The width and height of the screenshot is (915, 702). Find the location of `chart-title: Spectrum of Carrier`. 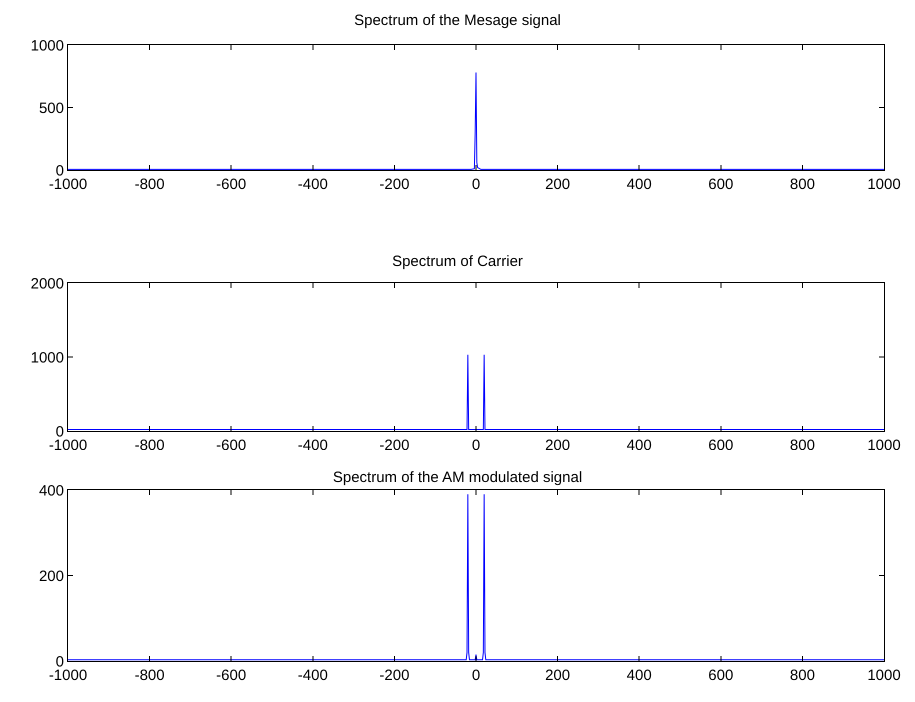

chart-title: Spectrum of Carrier is located at coordinates (457, 261).